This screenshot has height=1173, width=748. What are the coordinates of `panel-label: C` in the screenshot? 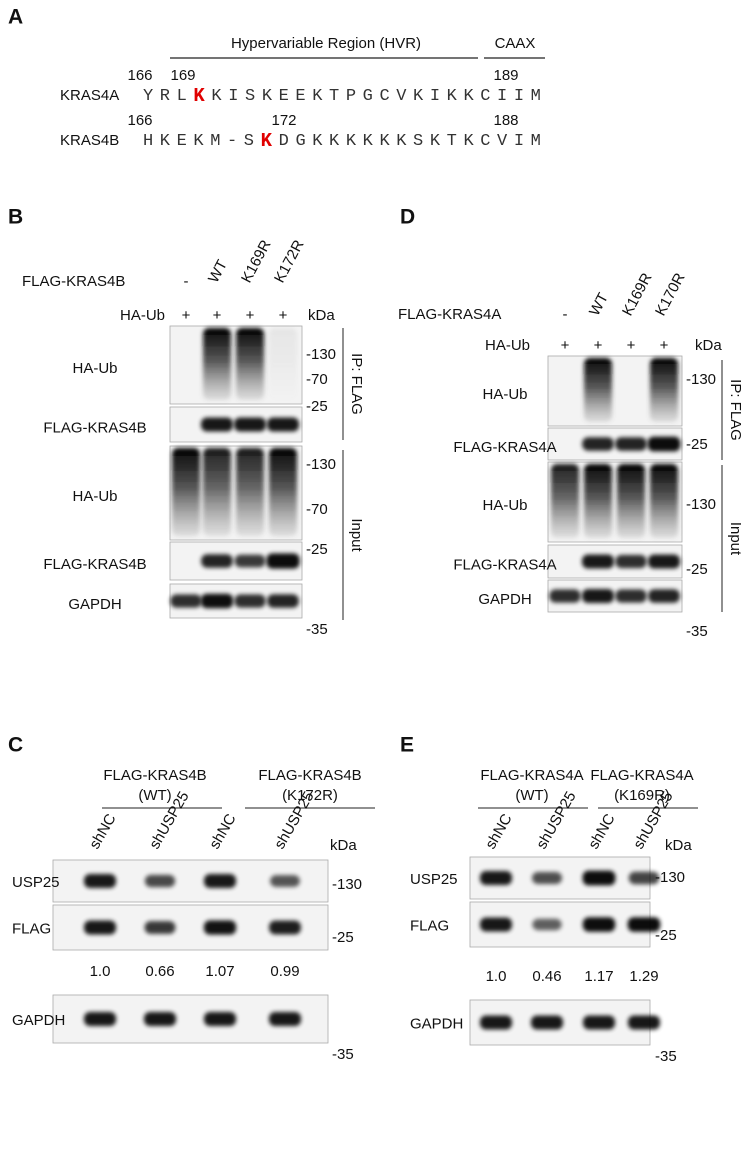 It's located at (15, 745).